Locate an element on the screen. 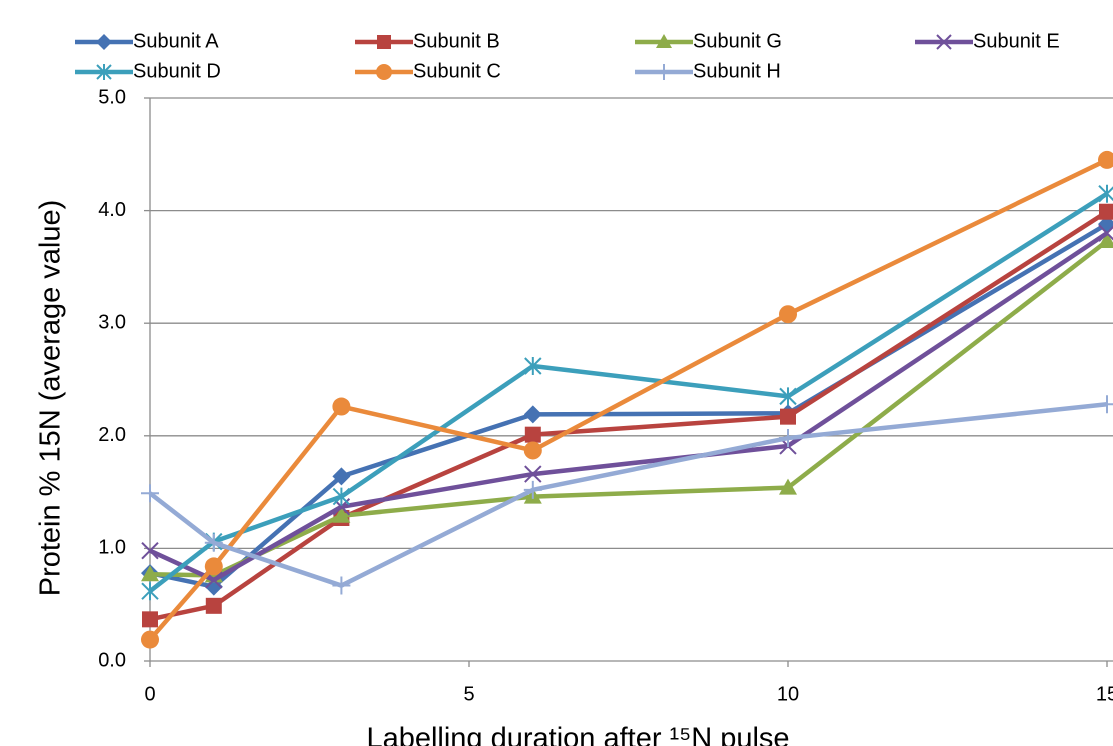 The width and height of the screenshot is (1113, 746). x-tick-label: 15 is located at coordinates (1104, 694).